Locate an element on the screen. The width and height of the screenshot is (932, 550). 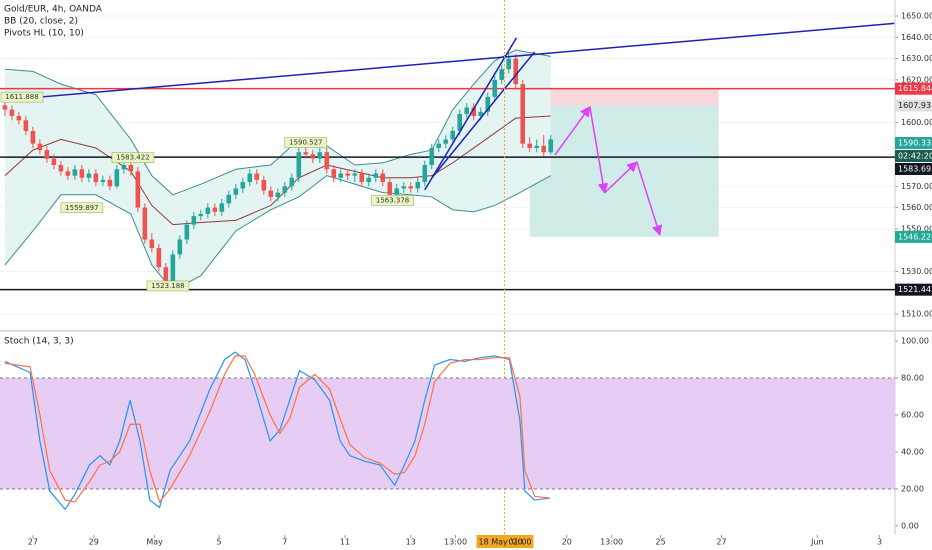
pivot-label: 1611.888 is located at coordinates (21, 97).